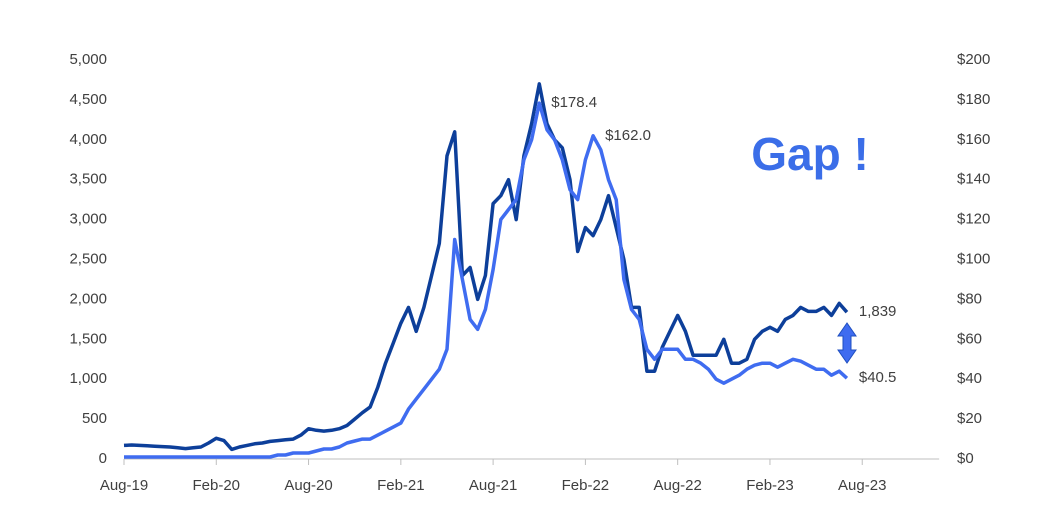  What do you see at coordinates (308, 485) in the screenshot?
I see `x-tick-label: Aug-20` at bounding box center [308, 485].